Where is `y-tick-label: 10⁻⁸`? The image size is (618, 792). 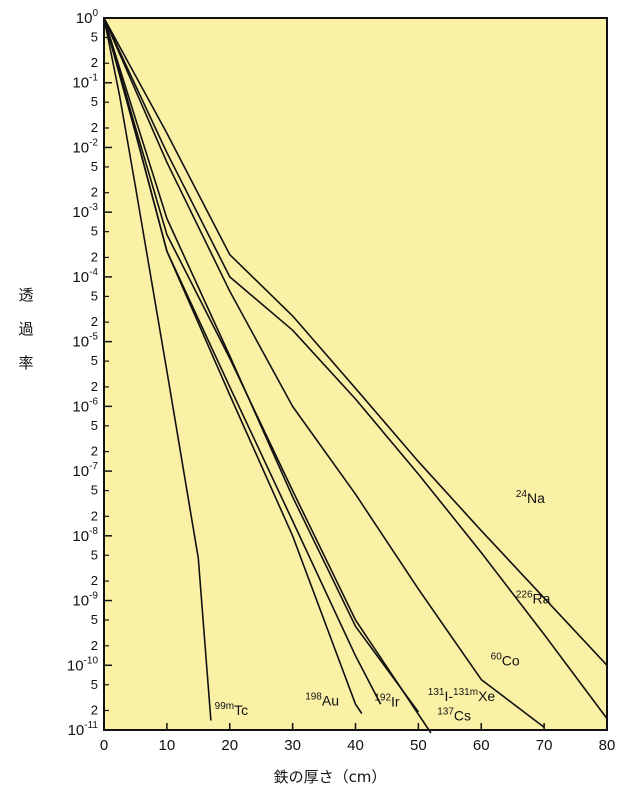
y-tick-label: 10⁻⁸ is located at coordinates (85, 535).